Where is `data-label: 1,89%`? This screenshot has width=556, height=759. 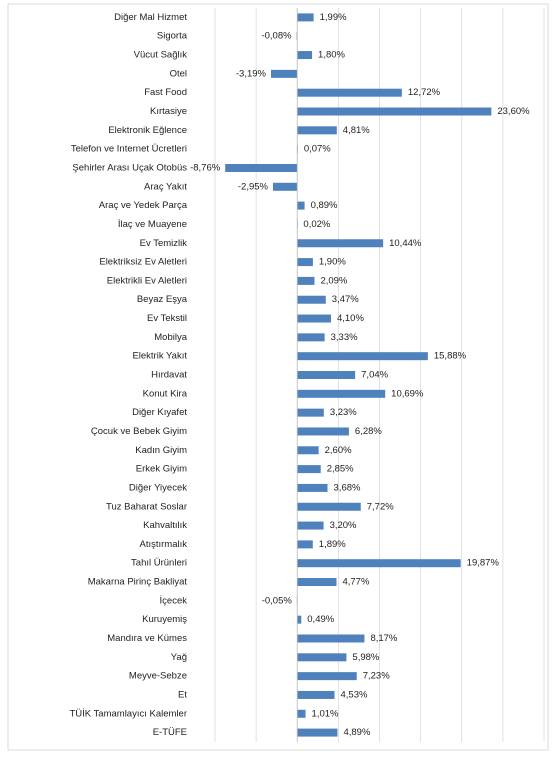
data-label: 1,89% is located at coordinates (332, 544).